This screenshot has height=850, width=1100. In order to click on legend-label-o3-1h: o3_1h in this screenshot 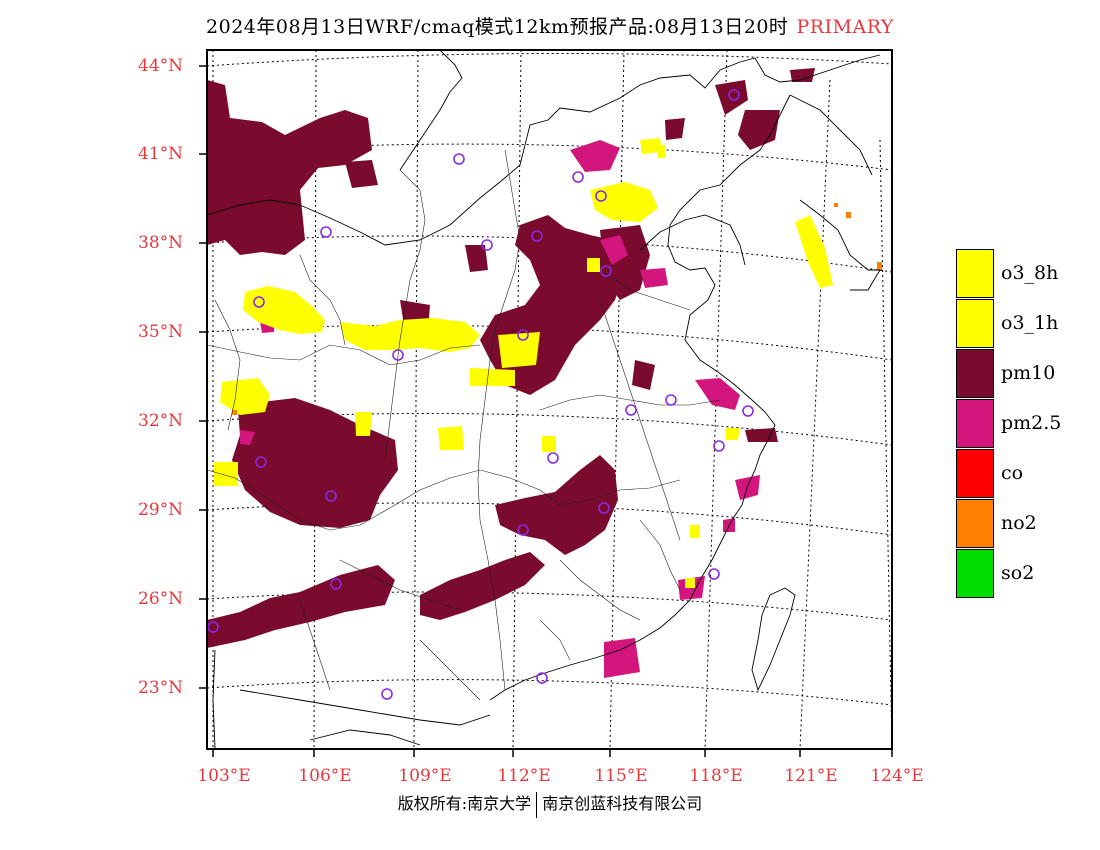, I will do `click(1030, 323)`.